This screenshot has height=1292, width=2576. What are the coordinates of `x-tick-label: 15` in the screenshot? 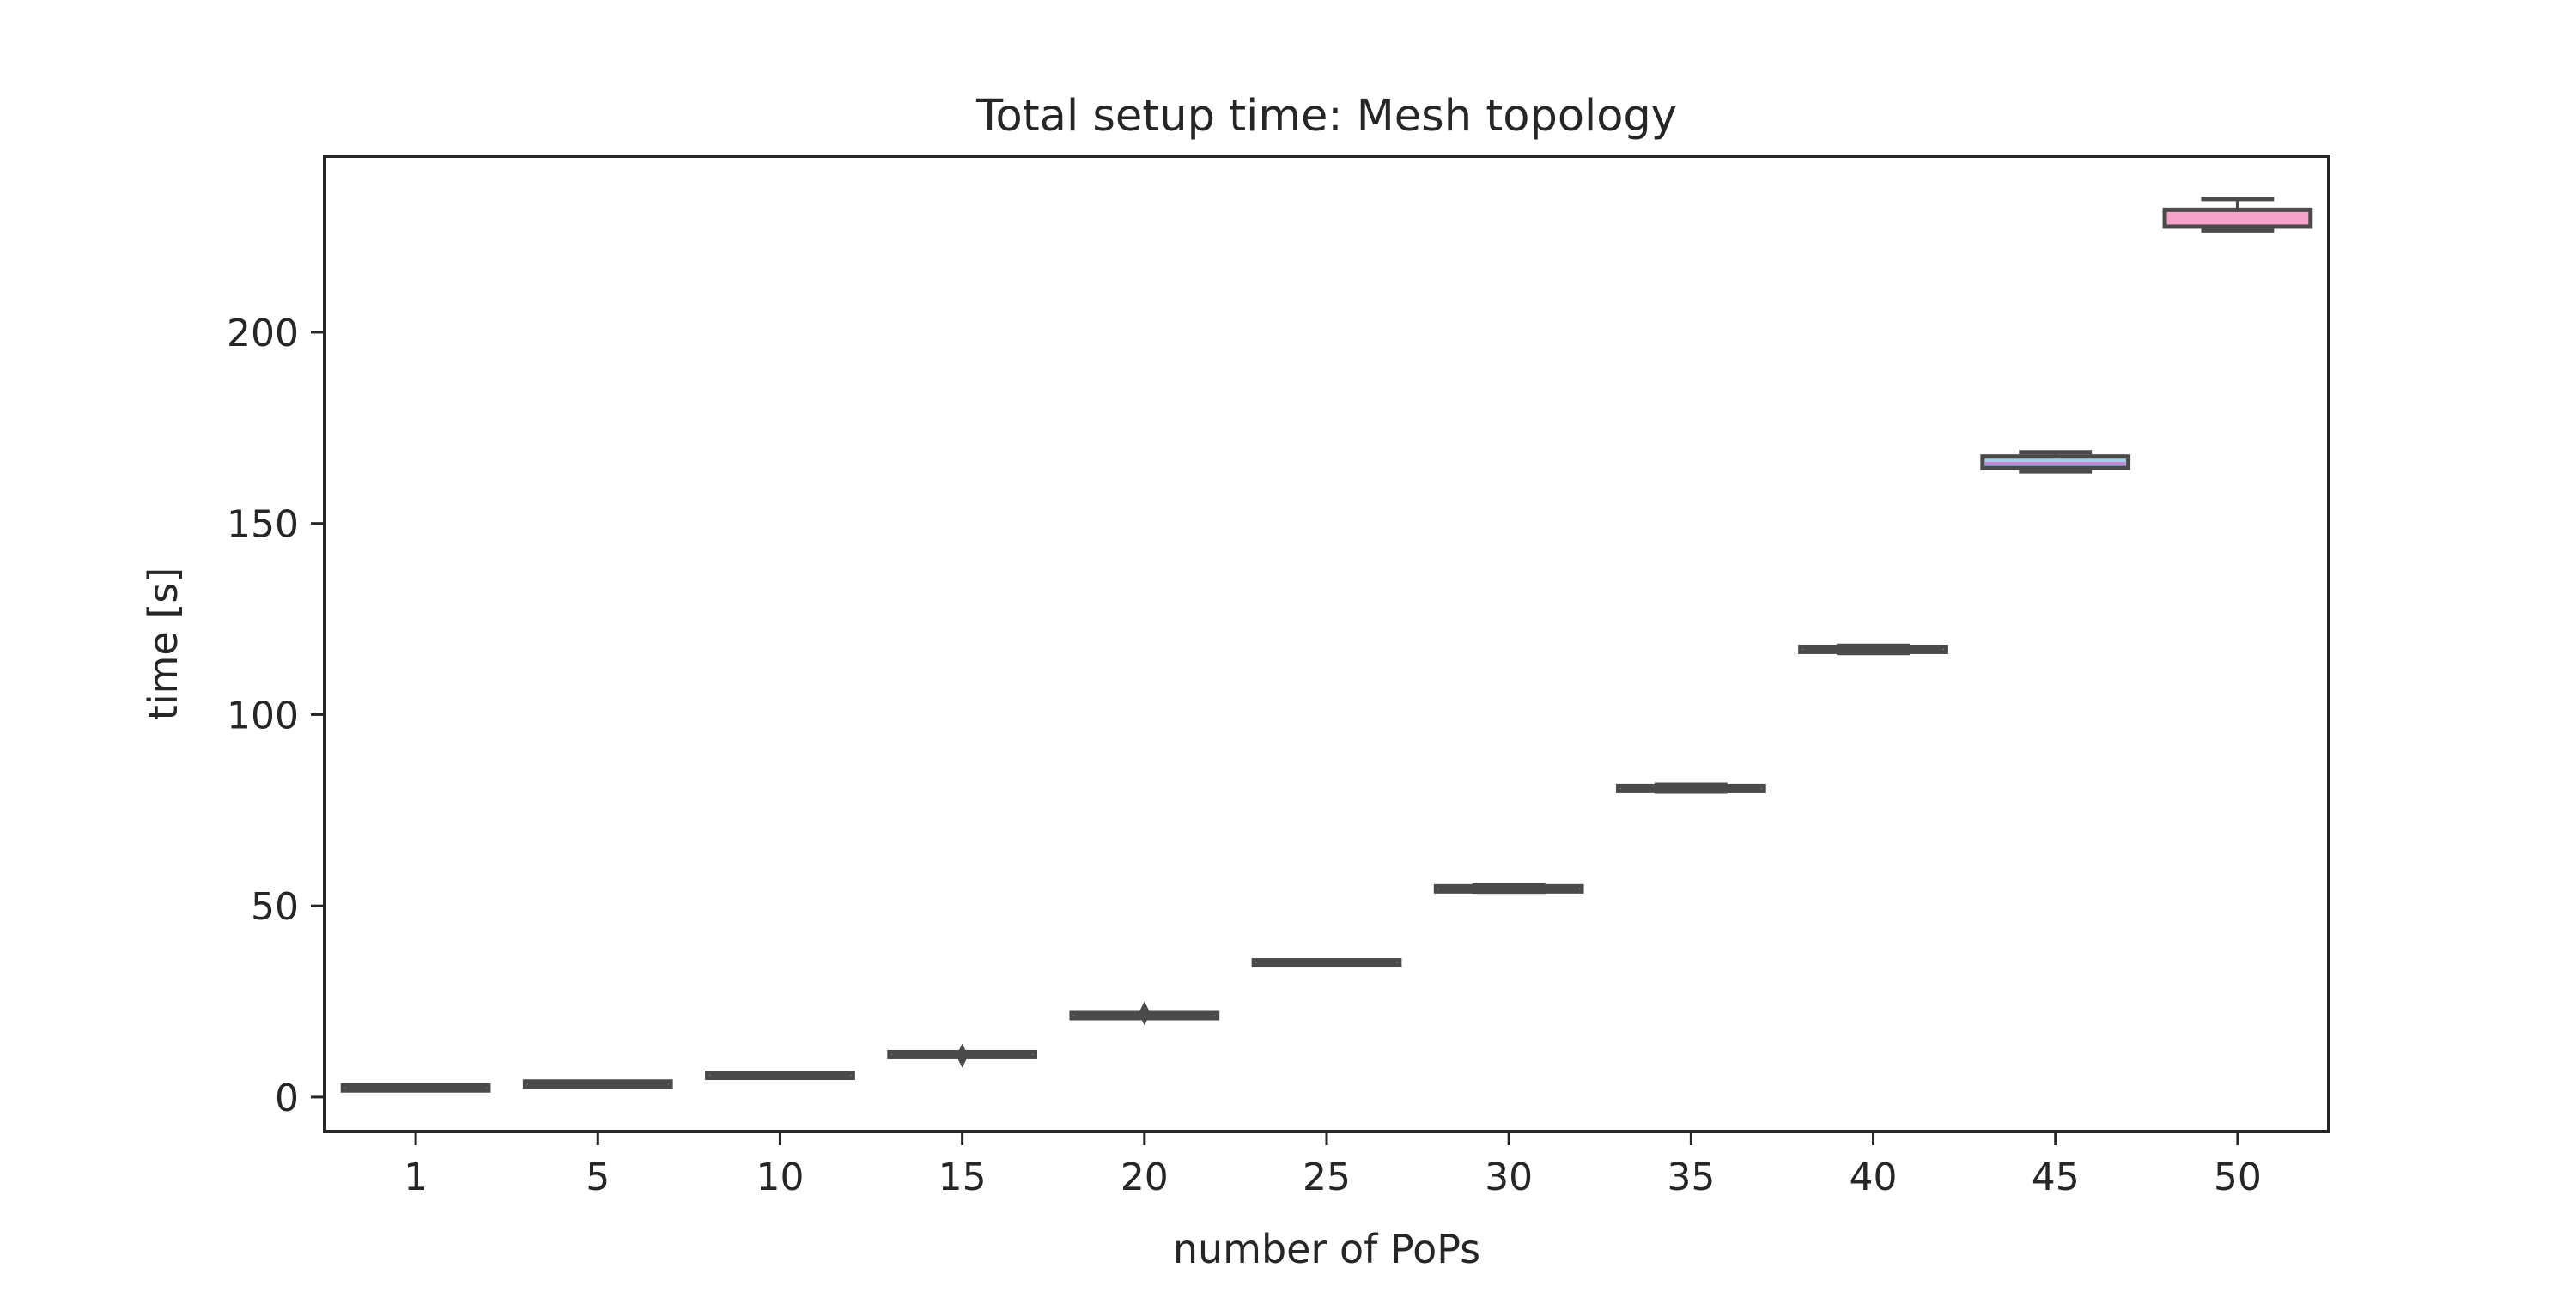 It's located at (963, 1177).